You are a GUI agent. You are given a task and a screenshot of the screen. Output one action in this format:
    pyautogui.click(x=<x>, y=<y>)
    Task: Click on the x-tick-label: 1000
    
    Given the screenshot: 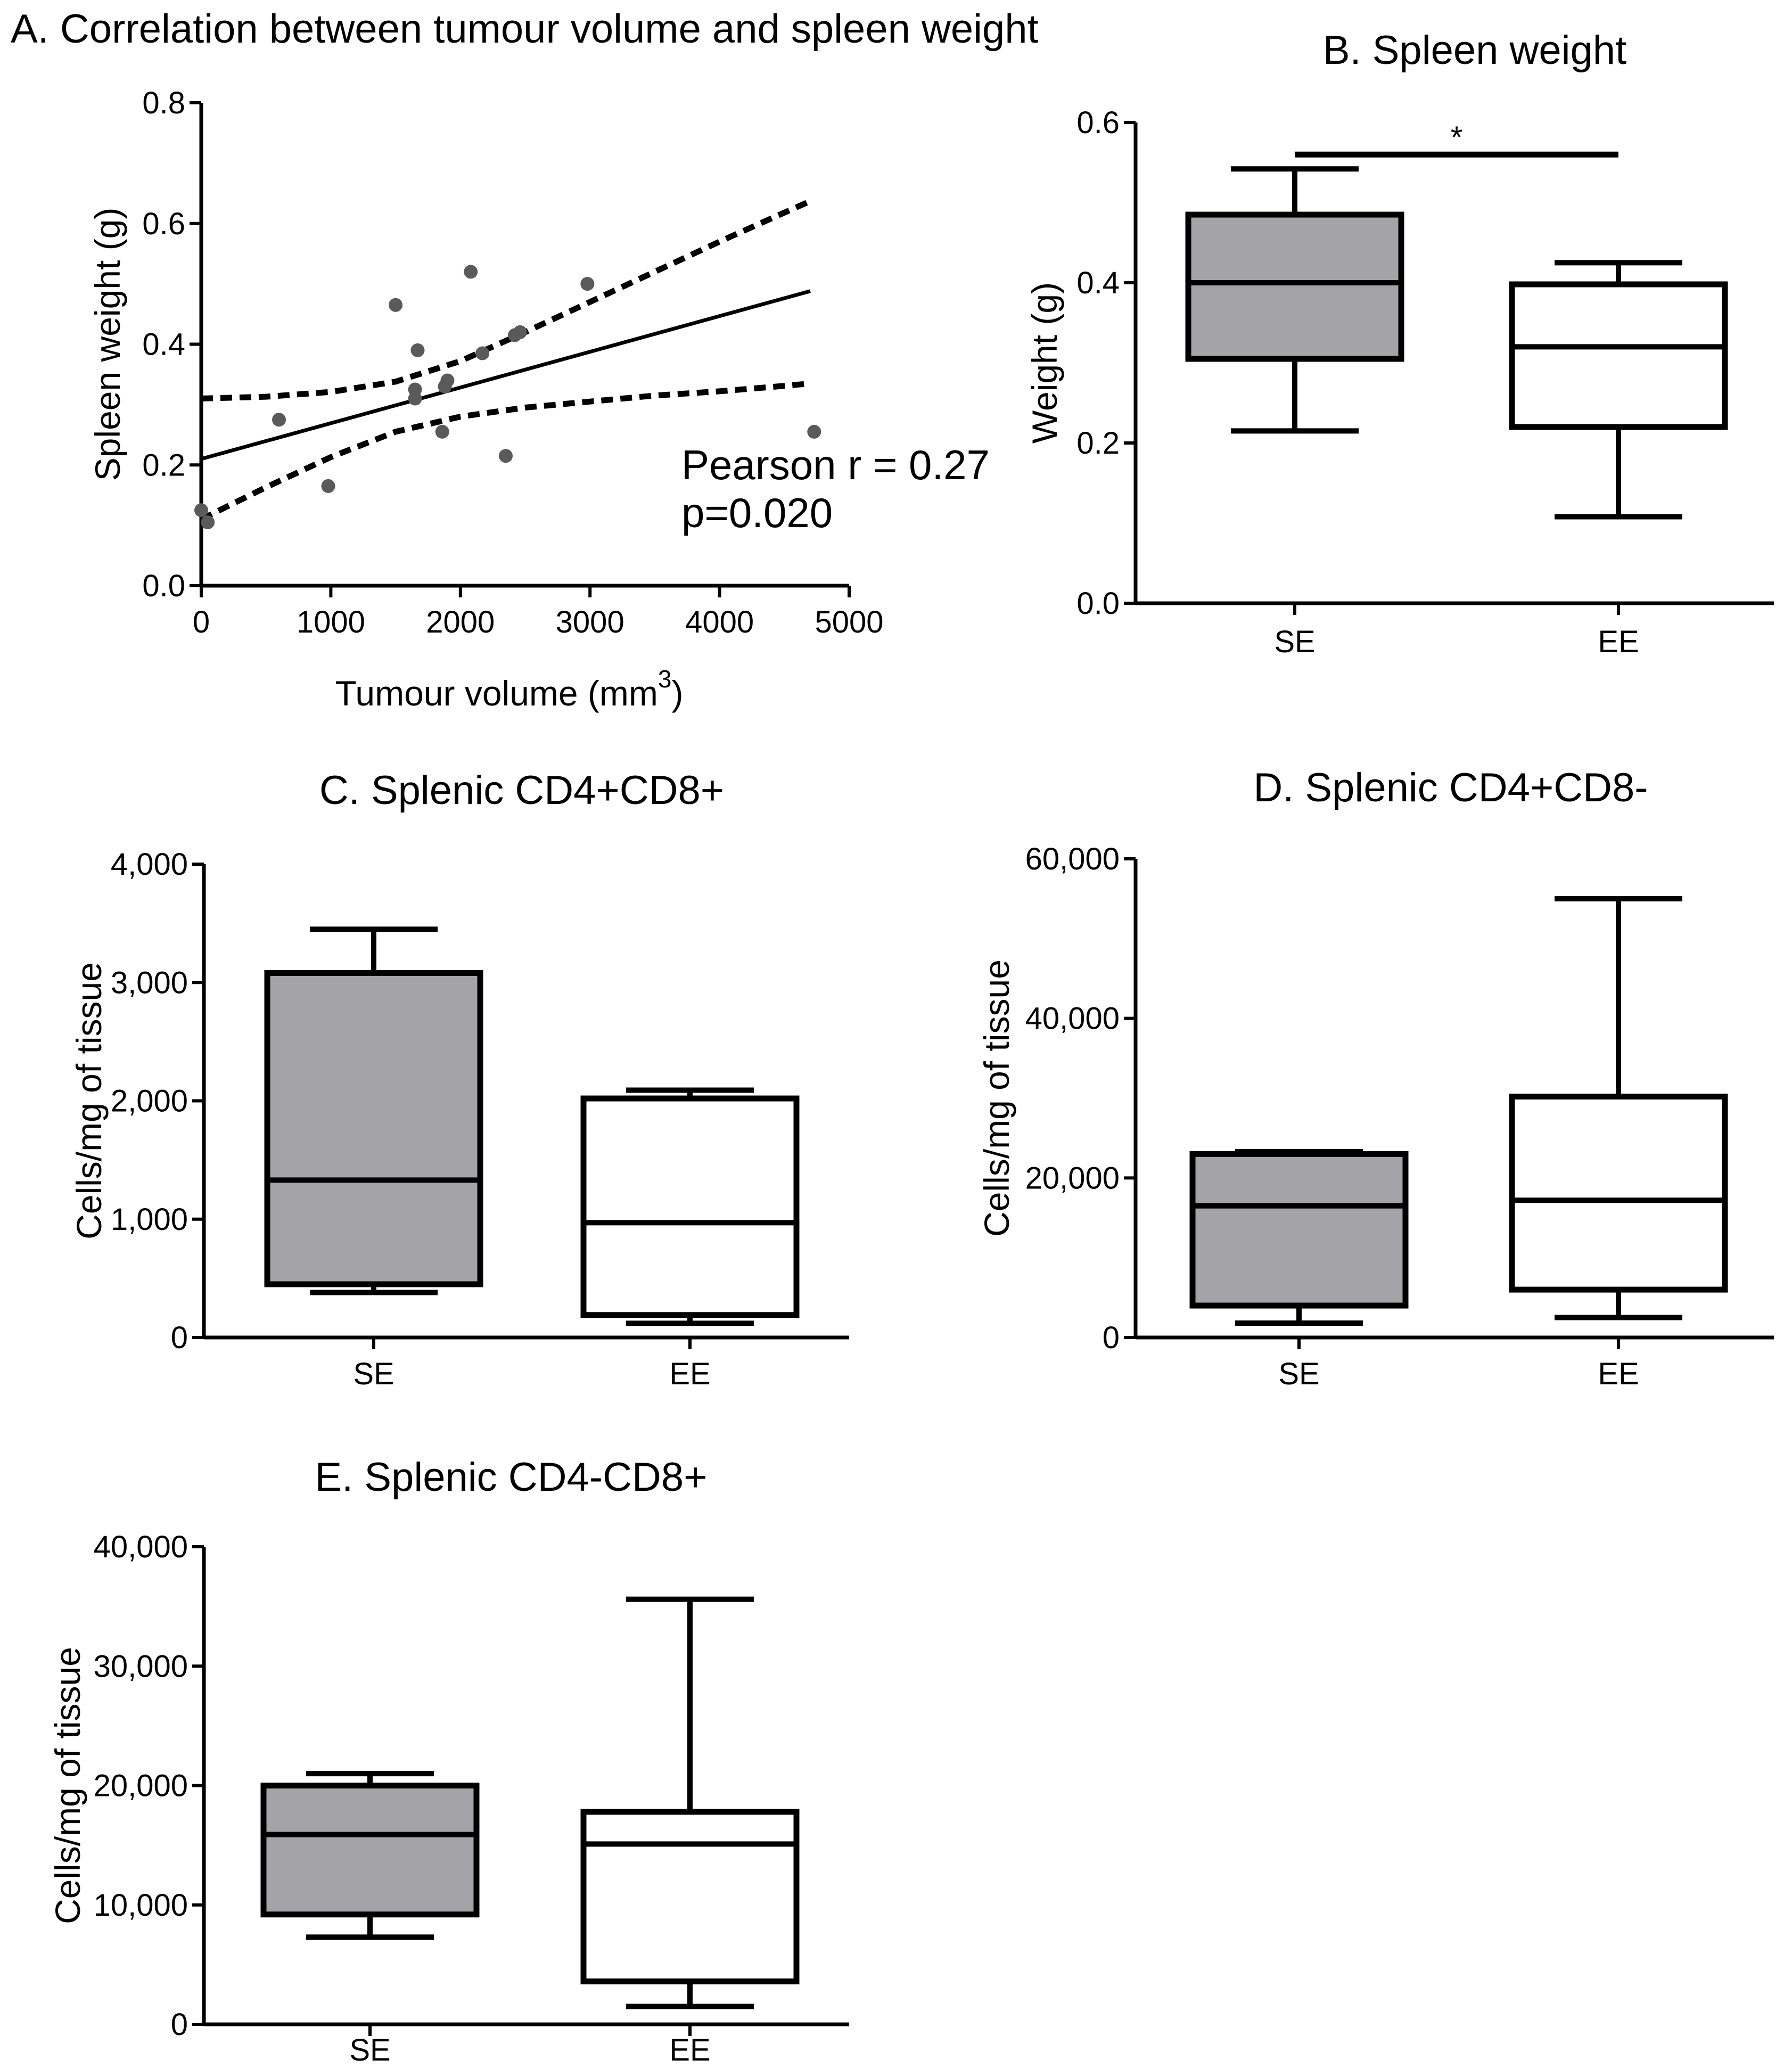 What is the action you would take?
    pyautogui.click(x=331, y=622)
    